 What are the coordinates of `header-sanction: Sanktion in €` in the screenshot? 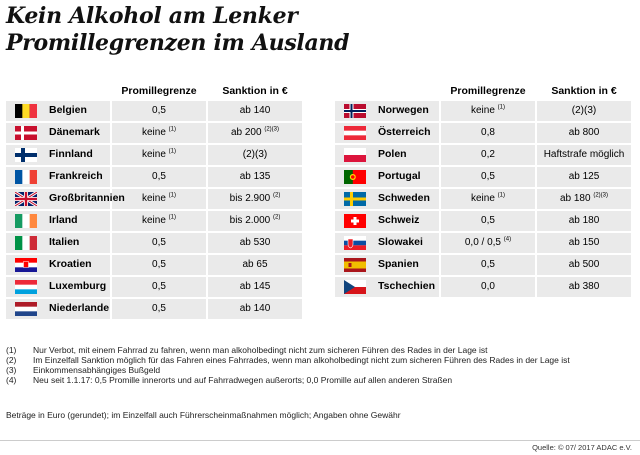 It's located at (255, 91).